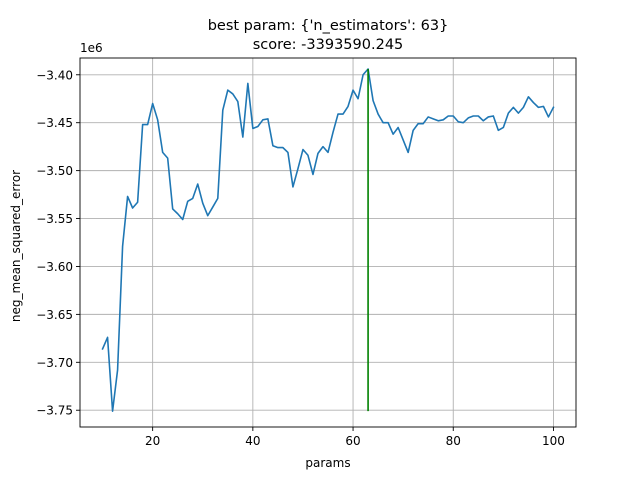  What do you see at coordinates (252, 441) in the screenshot?
I see `x-tick-label: 40` at bounding box center [252, 441].